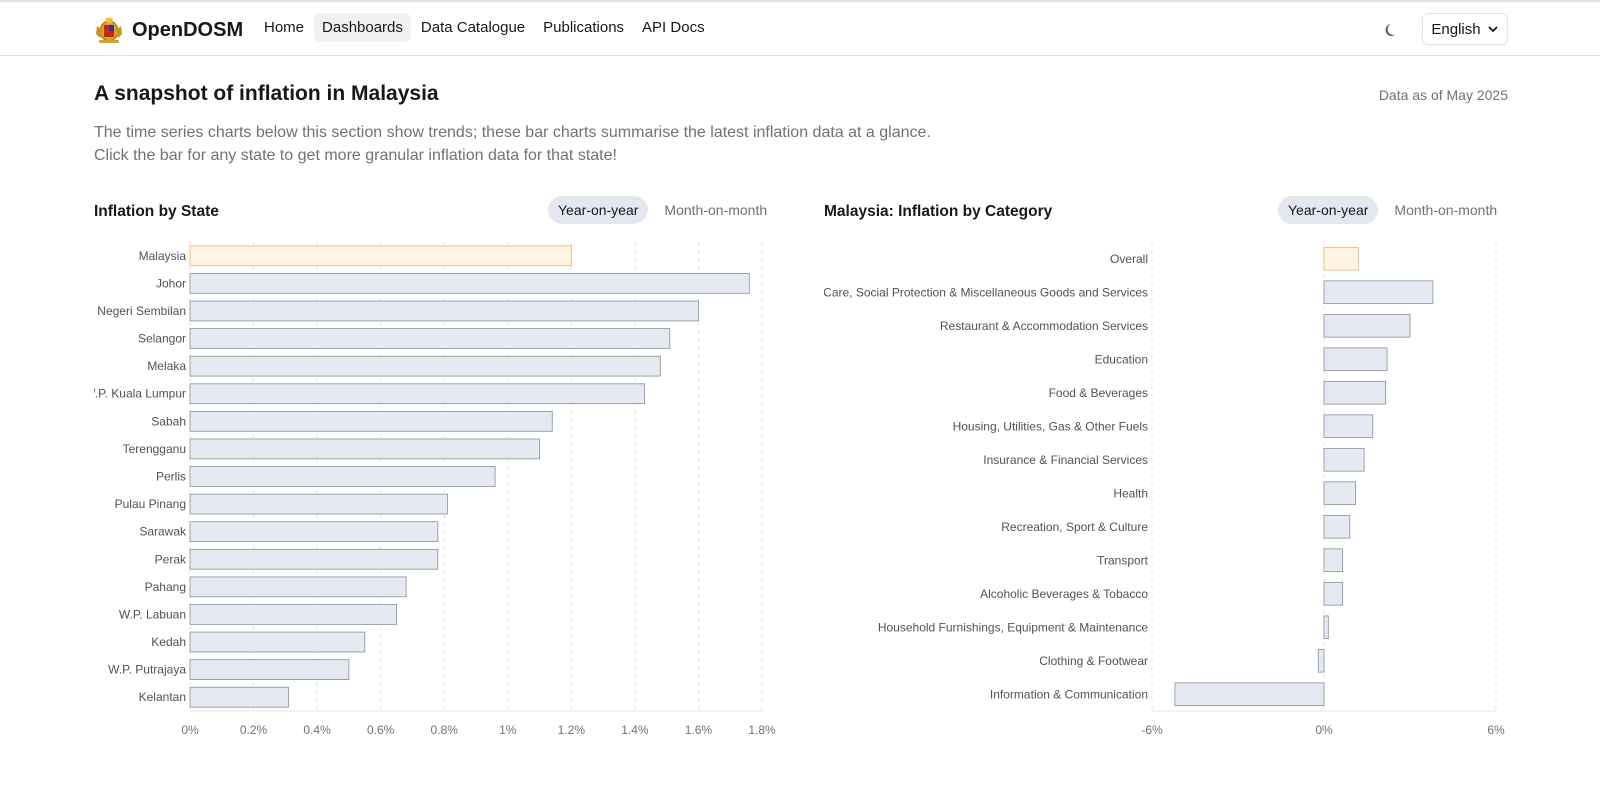 This screenshot has width=1600, height=789. What do you see at coordinates (1065, 460) in the screenshot?
I see `category-category-label: Insurance & Financial Services` at bounding box center [1065, 460].